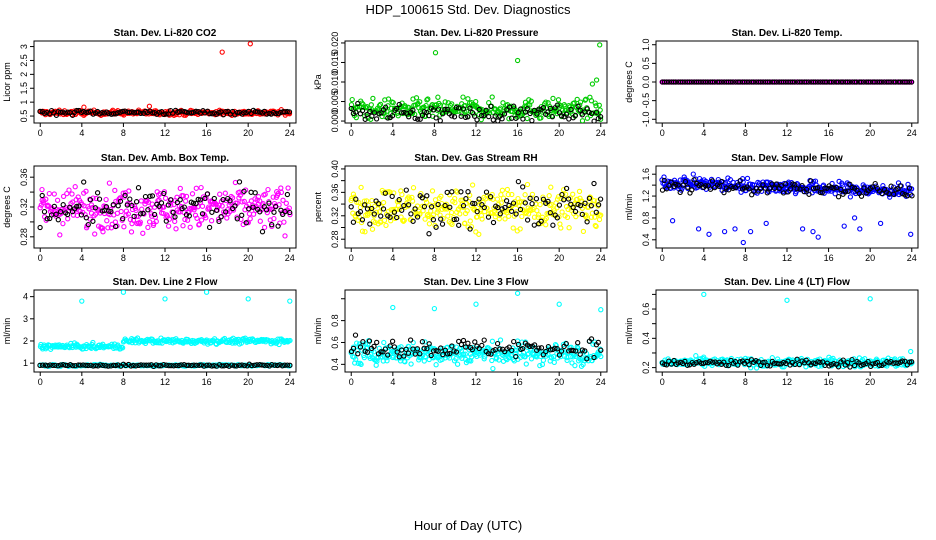  Describe the element at coordinates (703, 258) in the screenshot. I see `x-tick-label: 4` at that location.